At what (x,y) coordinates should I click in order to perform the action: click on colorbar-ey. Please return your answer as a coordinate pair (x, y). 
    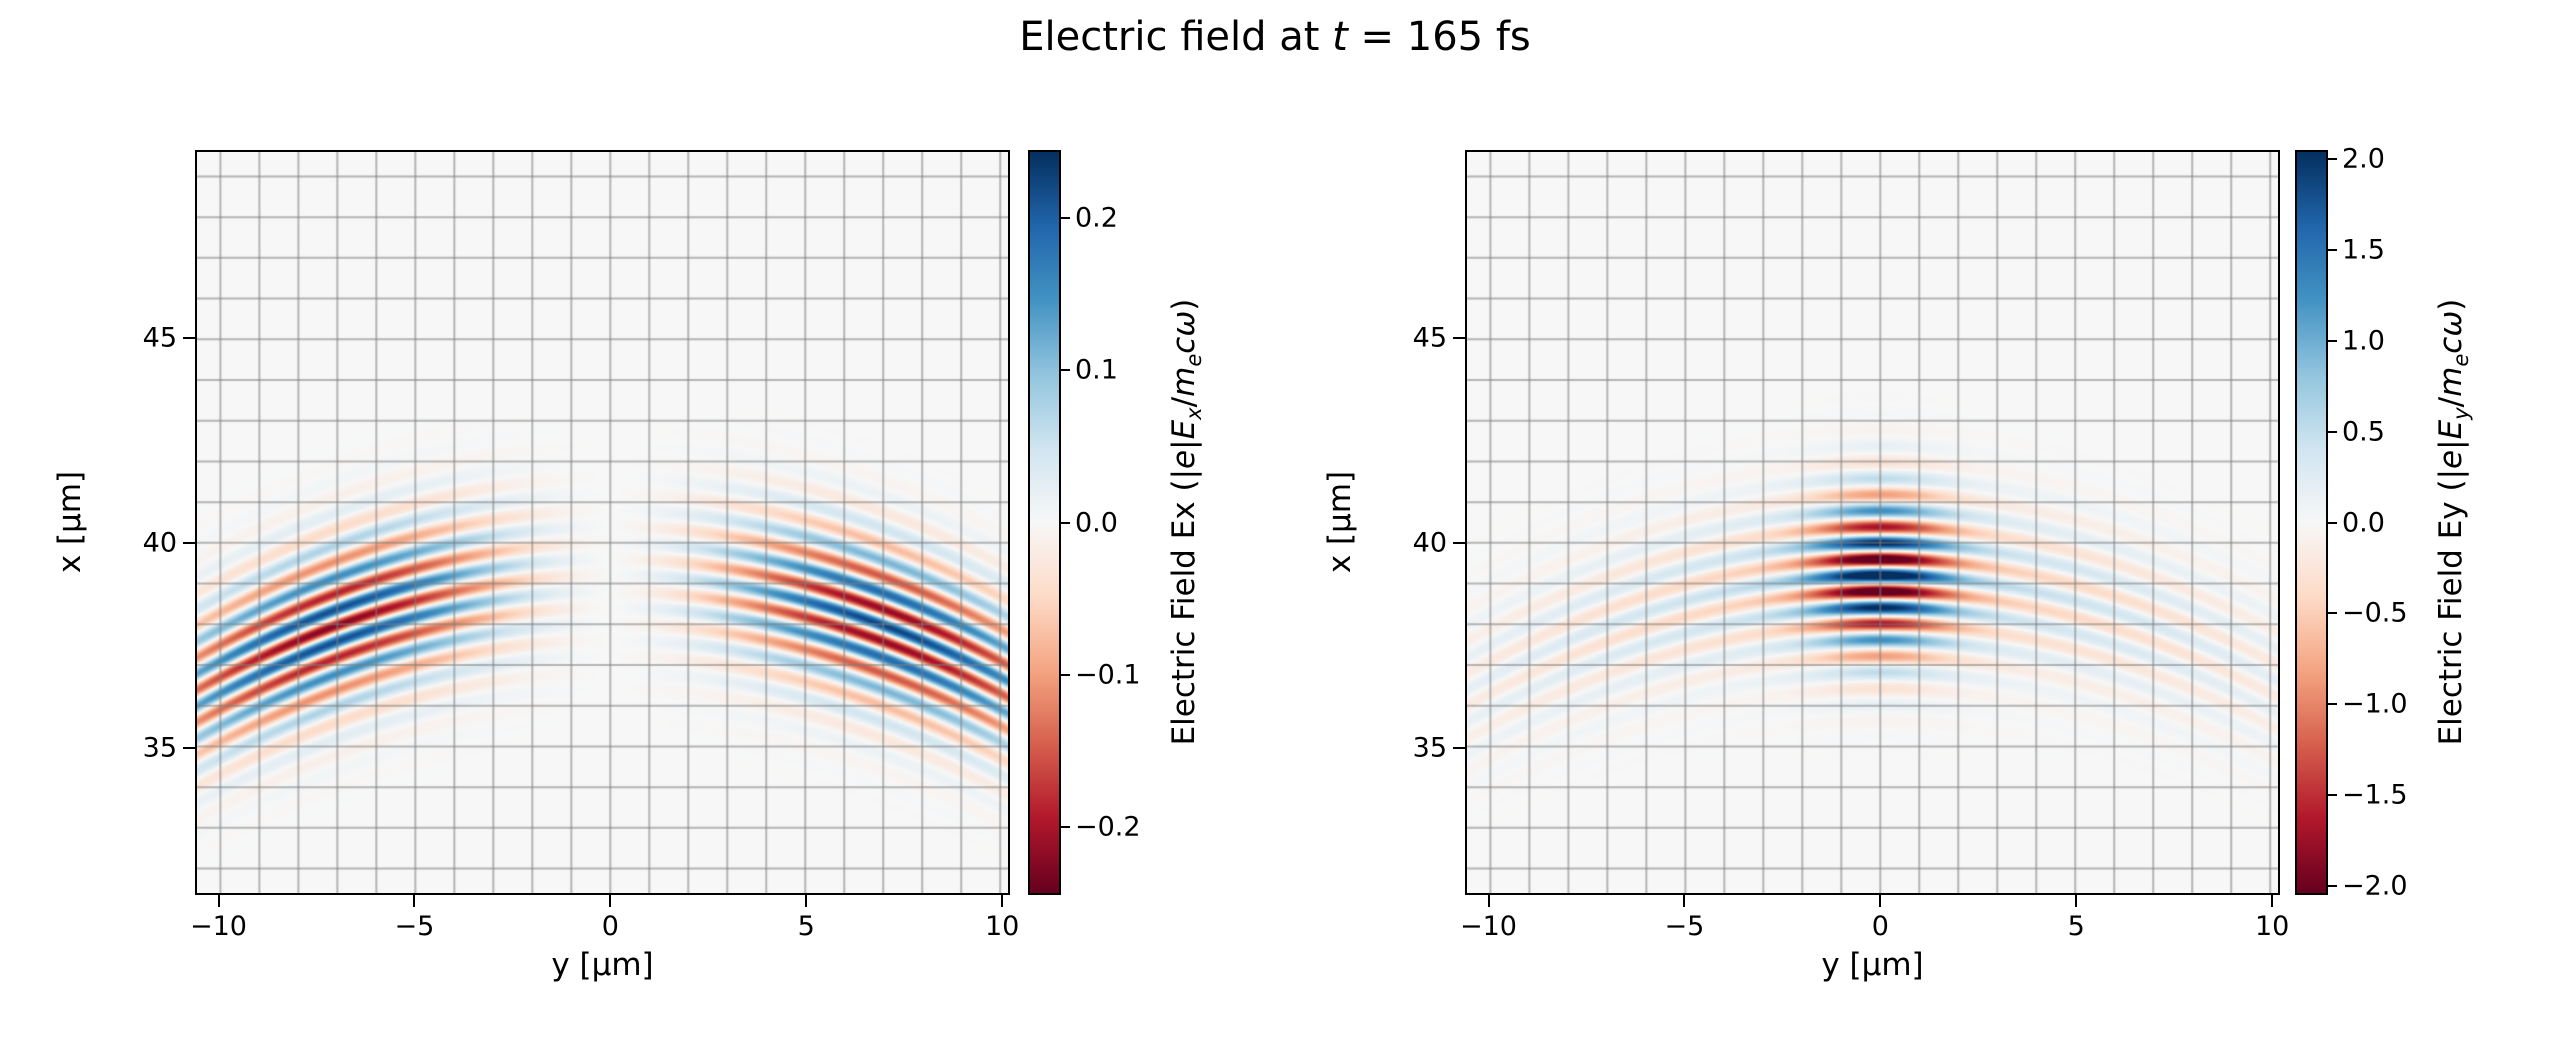
    Looking at the image, I should click on (2311, 522).